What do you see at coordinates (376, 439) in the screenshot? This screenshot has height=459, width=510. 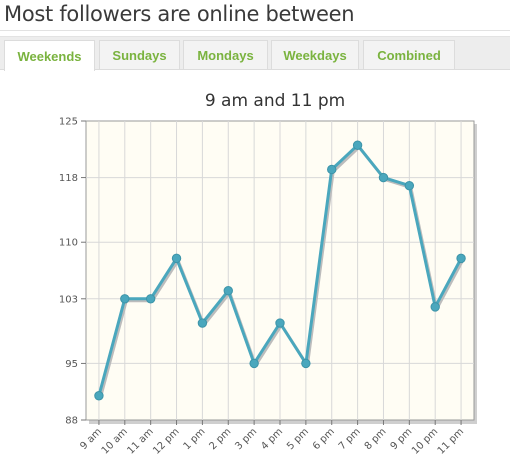 I see `x-tick-label: 8 pm` at bounding box center [376, 439].